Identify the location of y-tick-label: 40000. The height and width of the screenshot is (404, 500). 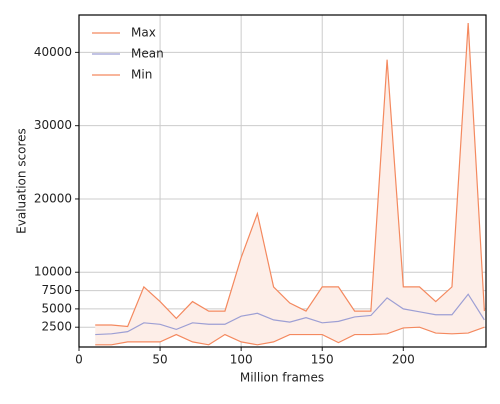
(53, 52).